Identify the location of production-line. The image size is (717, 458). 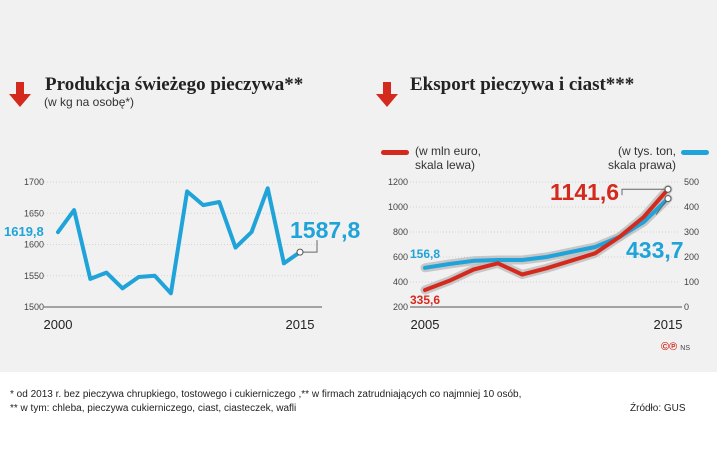
(179, 241).